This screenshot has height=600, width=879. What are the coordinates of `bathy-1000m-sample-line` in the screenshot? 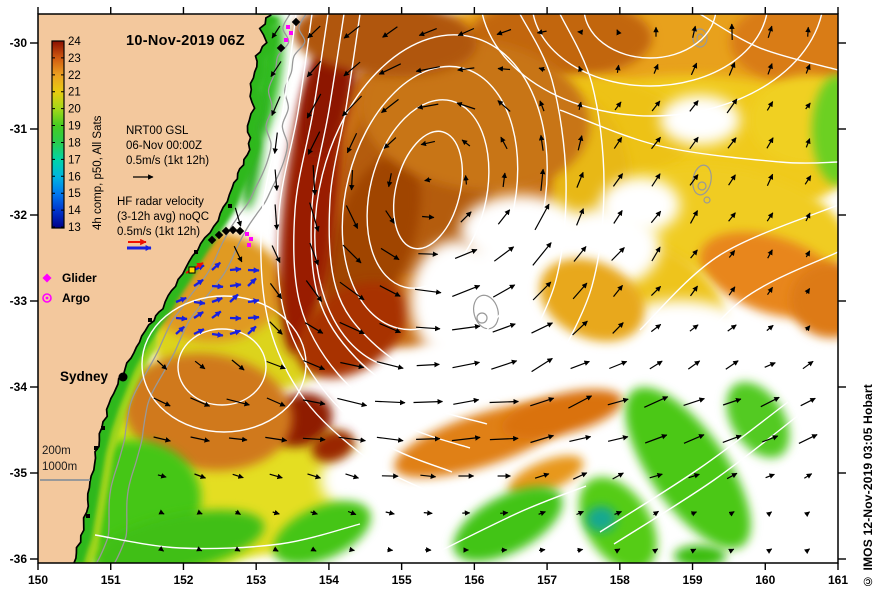 It's located at (65, 480).